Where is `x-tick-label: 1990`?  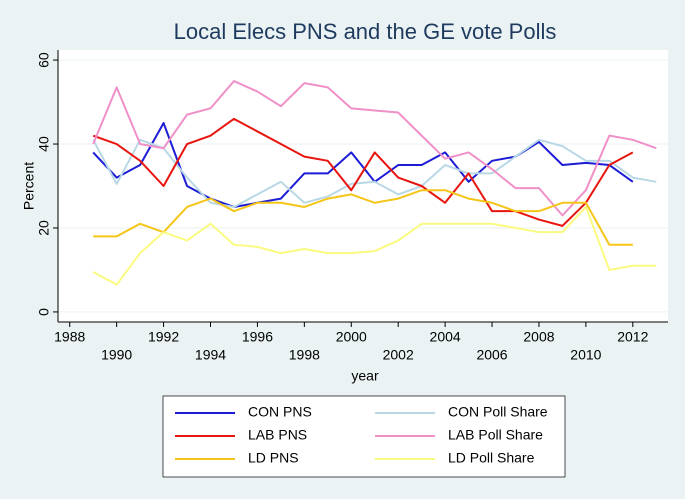 x-tick-label: 1990 is located at coordinates (116, 355).